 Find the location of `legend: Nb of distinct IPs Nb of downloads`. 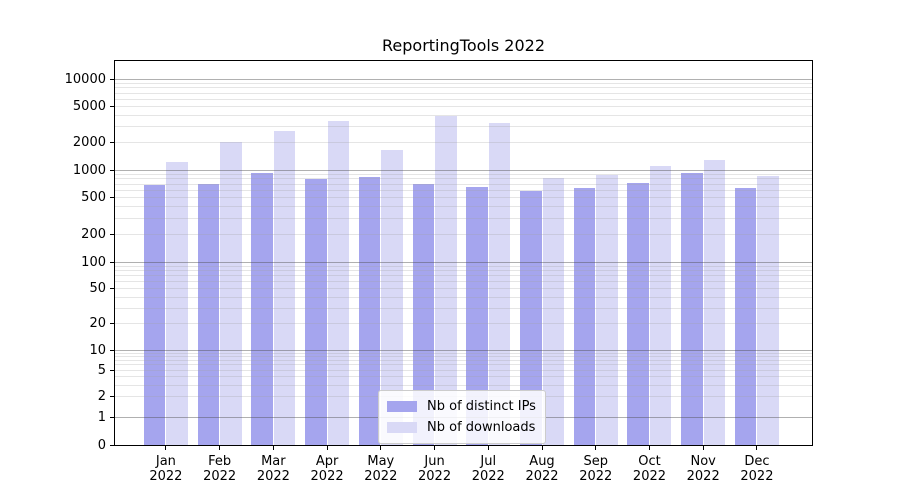

legend: Nb of distinct IPs Nb of downloads is located at coordinates (462, 417).